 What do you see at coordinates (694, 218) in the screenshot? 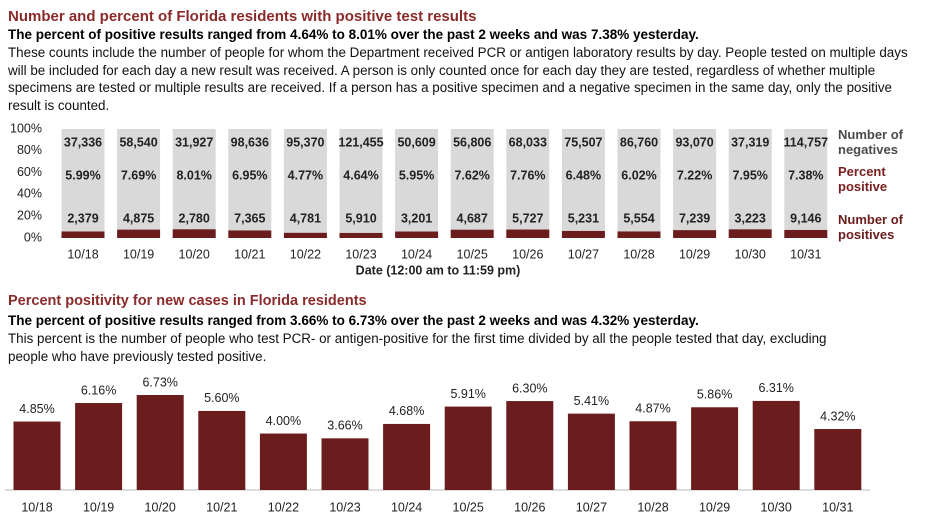
I see `value-label: 7,239` at bounding box center [694, 218].